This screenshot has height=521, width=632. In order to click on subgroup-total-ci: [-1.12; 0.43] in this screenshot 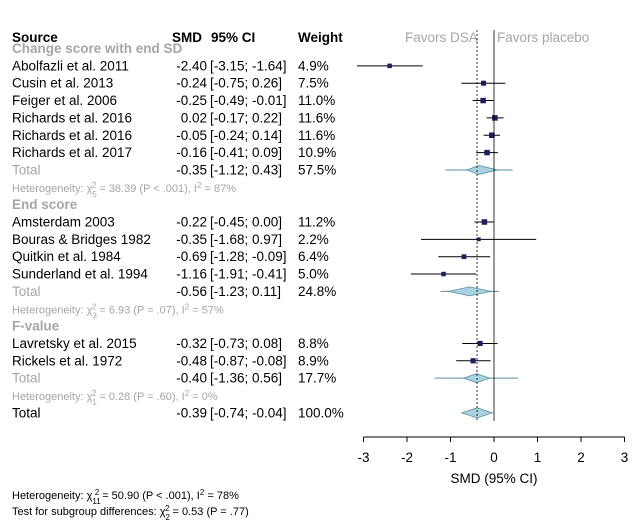, I will do `click(246, 169)`.